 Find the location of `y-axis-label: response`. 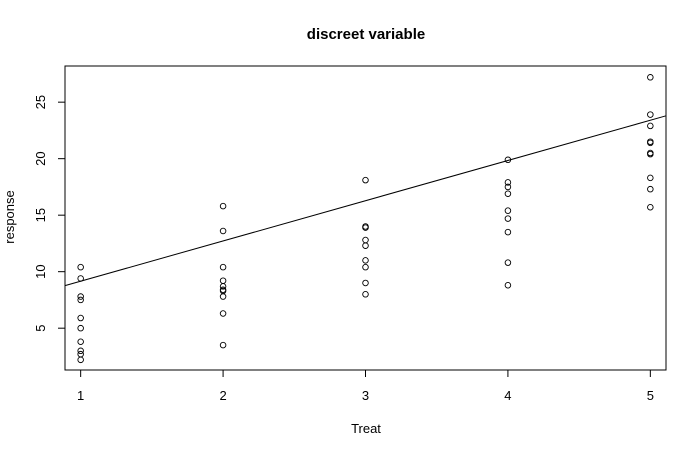

y-axis-label: response is located at coordinates (9, 216).